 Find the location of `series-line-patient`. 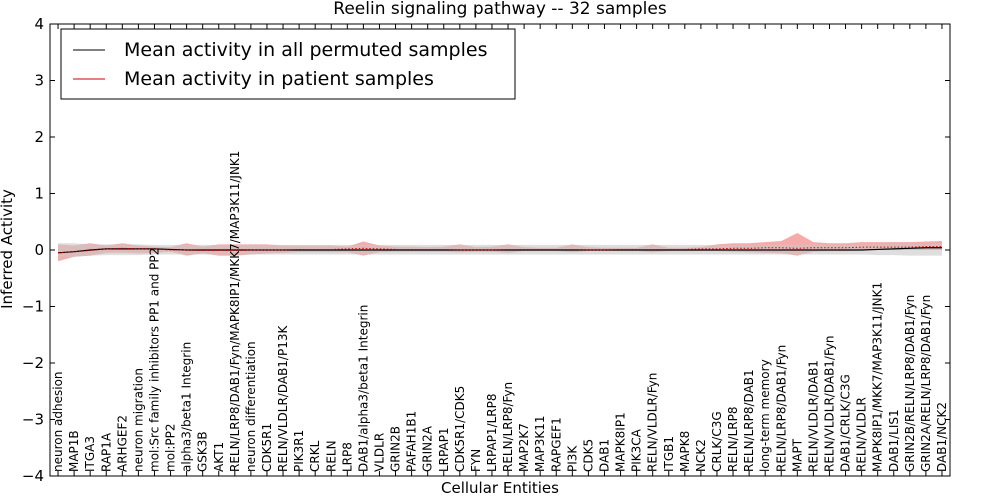

series-line-patient is located at coordinates (500, 250).